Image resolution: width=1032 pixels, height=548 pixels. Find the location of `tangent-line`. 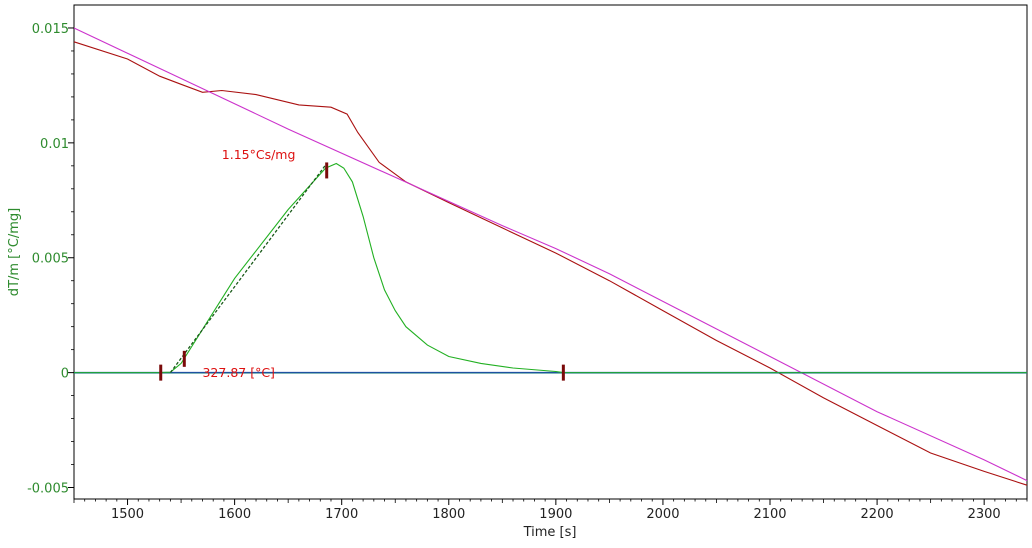

tangent-line is located at coordinates (248, 268).